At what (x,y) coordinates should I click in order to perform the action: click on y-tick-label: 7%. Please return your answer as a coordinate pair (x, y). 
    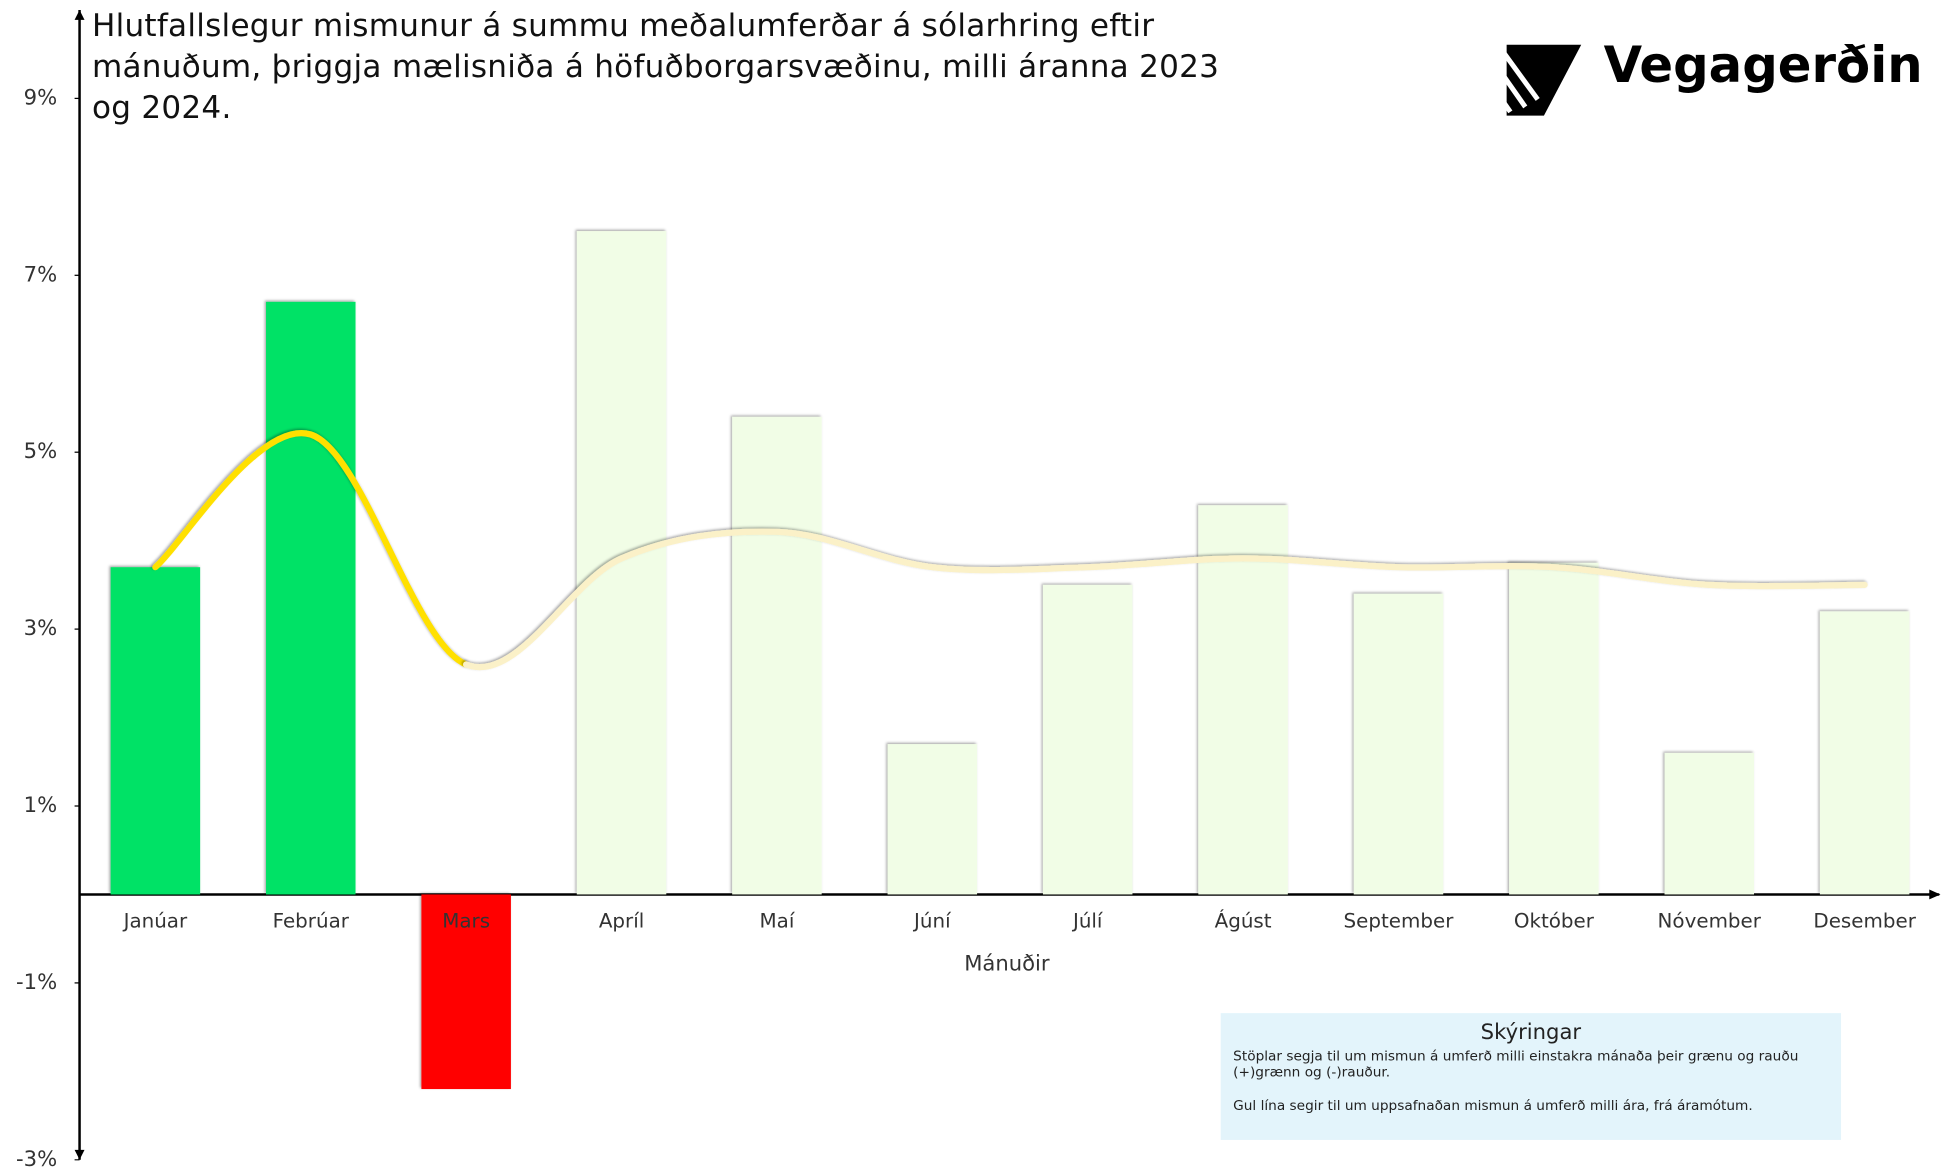
    Looking at the image, I should click on (41, 273).